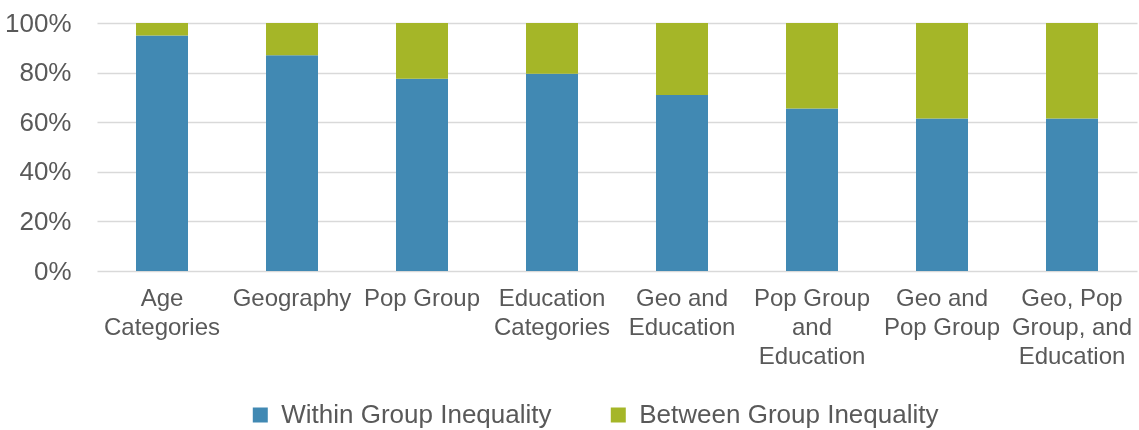 The image size is (1139, 430). I want to click on x-tick-label: Pop Group, so click(422, 297).